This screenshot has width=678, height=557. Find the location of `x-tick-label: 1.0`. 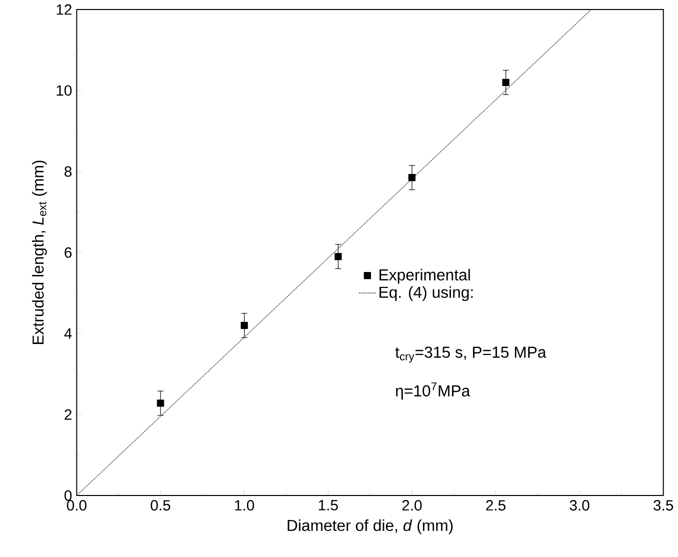

x-tick-label: 1.0 is located at coordinates (244, 505).